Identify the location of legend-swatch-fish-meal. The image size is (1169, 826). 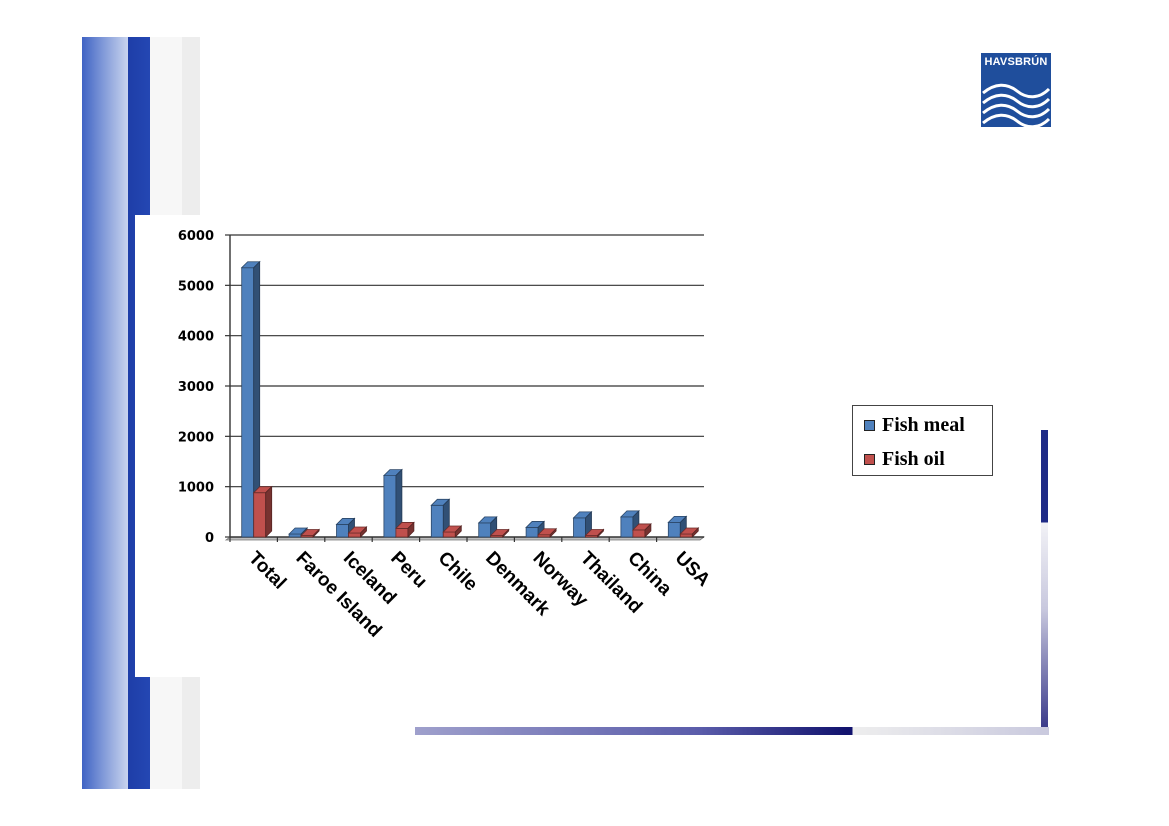
(869, 425).